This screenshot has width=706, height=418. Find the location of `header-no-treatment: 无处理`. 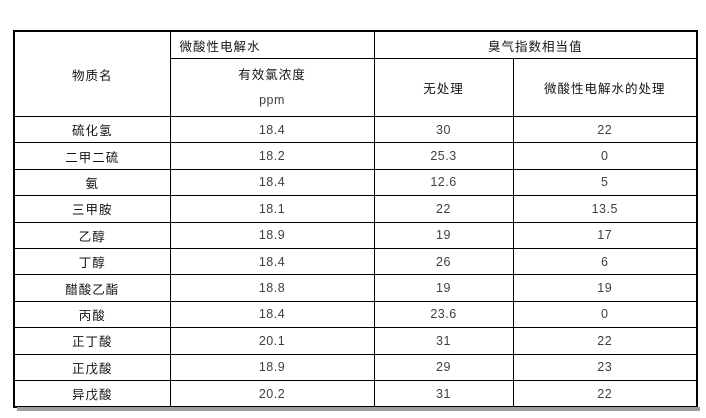

header-no-treatment: 无处理 is located at coordinates (443, 87).